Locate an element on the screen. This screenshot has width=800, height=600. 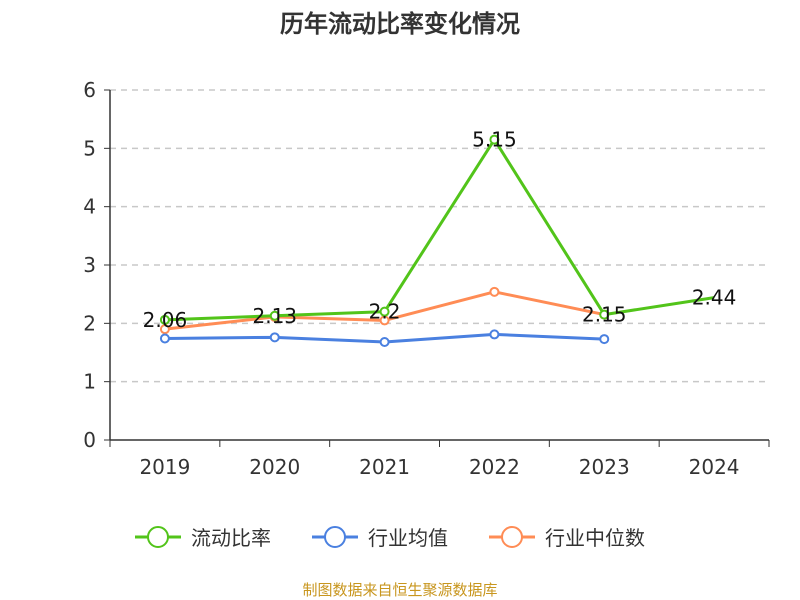
y-tick-label: 6 is located at coordinates (89, 90).